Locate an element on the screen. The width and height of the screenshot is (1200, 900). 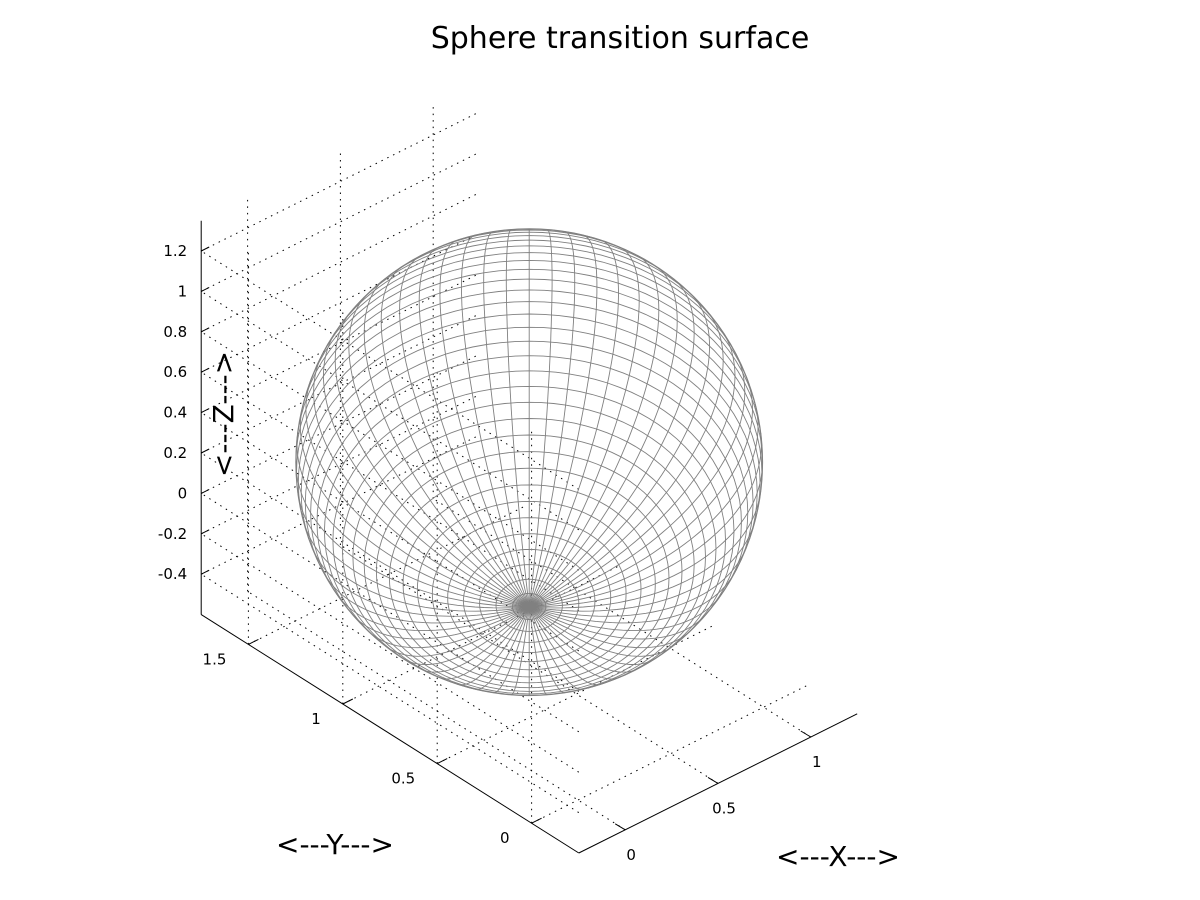
z-tick-label: 0.2 is located at coordinates (175, 453).